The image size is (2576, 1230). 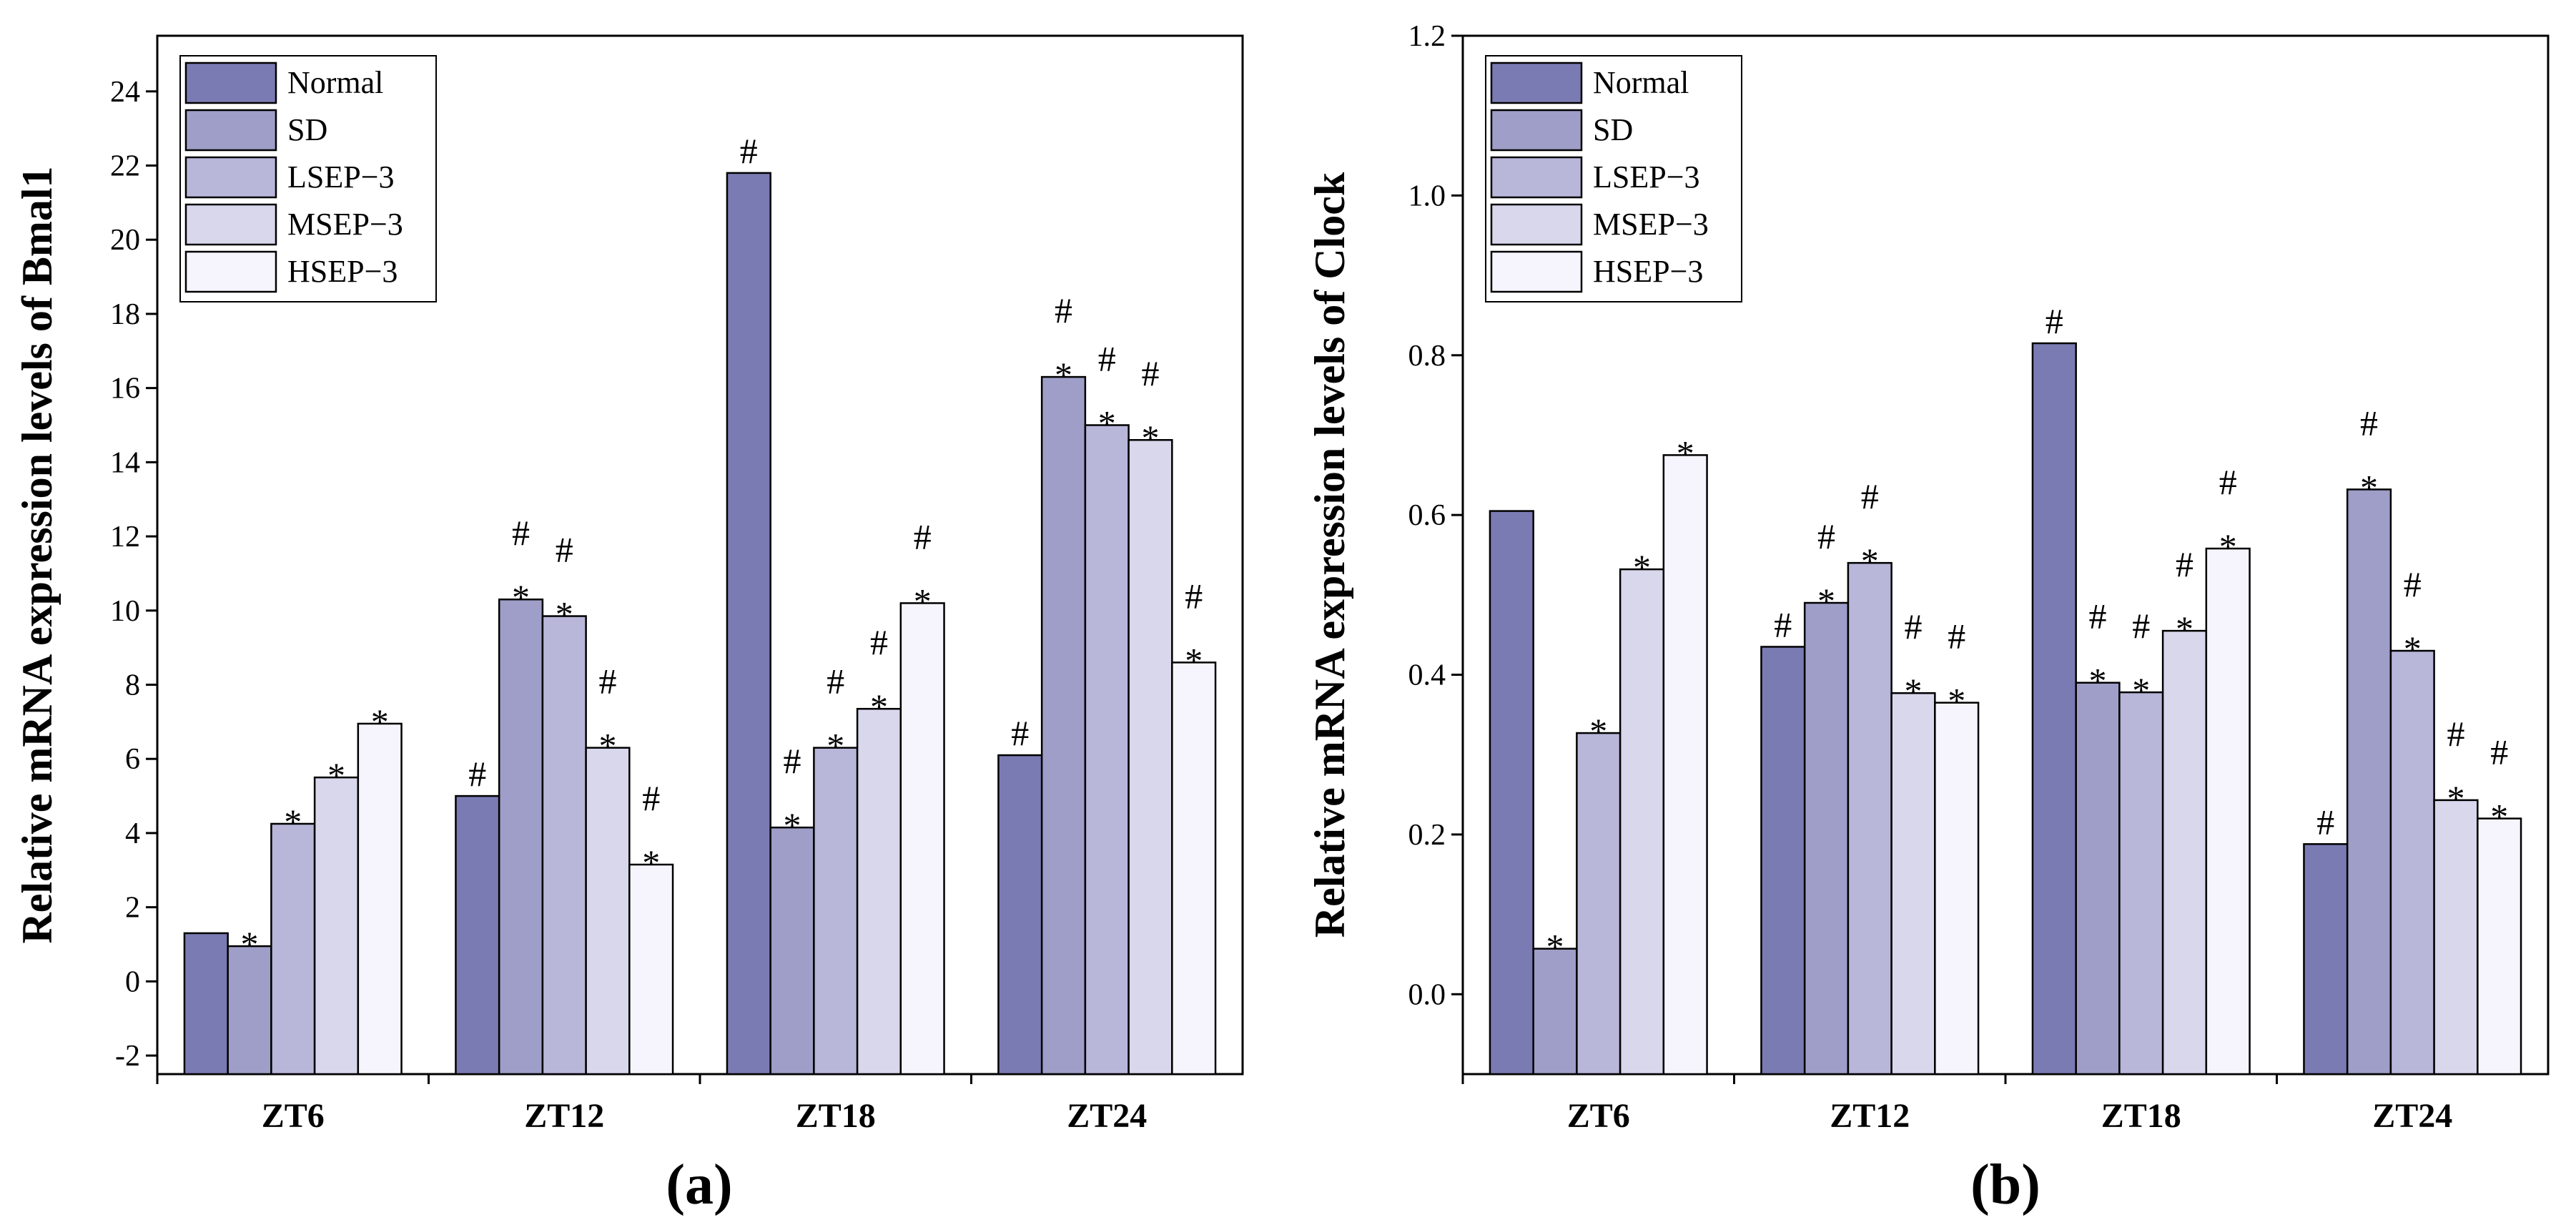 I want to click on bar-lsep-3-zt12, so click(x=564, y=846).